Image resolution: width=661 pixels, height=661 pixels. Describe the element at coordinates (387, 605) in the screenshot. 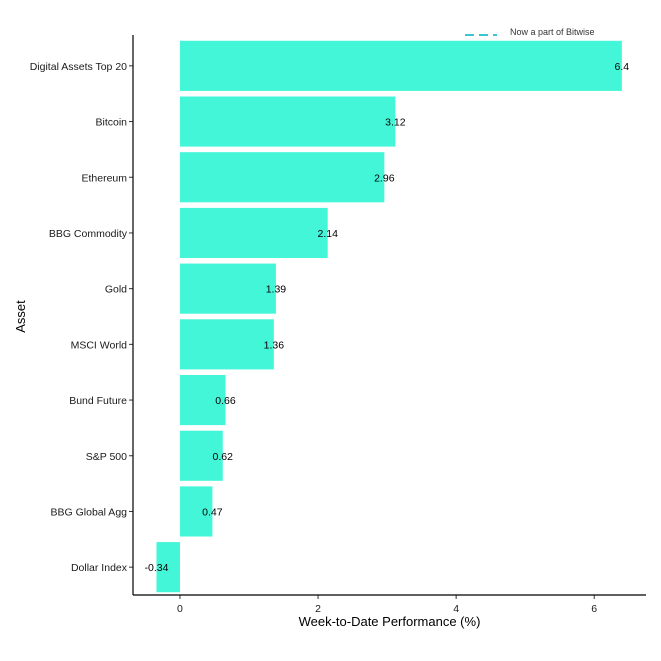

I see `x-axis-ticks: 0 2 4 6` at that location.